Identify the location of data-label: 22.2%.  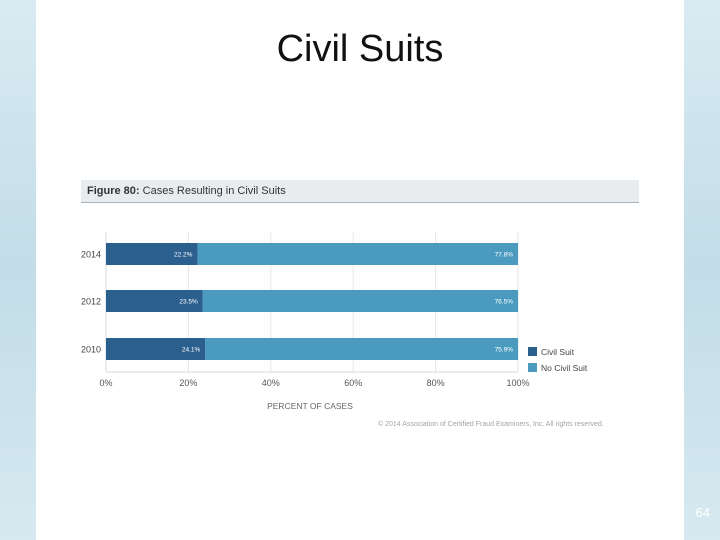
(183, 255).